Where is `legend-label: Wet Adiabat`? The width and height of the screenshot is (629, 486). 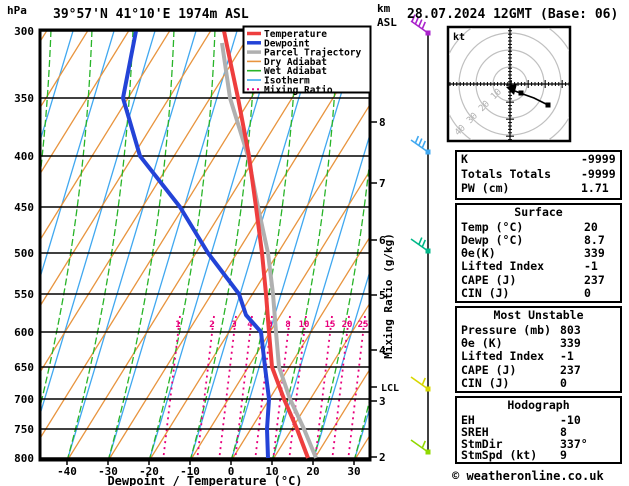 legend-label: Wet Adiabat is located at coordinates (295, 71).